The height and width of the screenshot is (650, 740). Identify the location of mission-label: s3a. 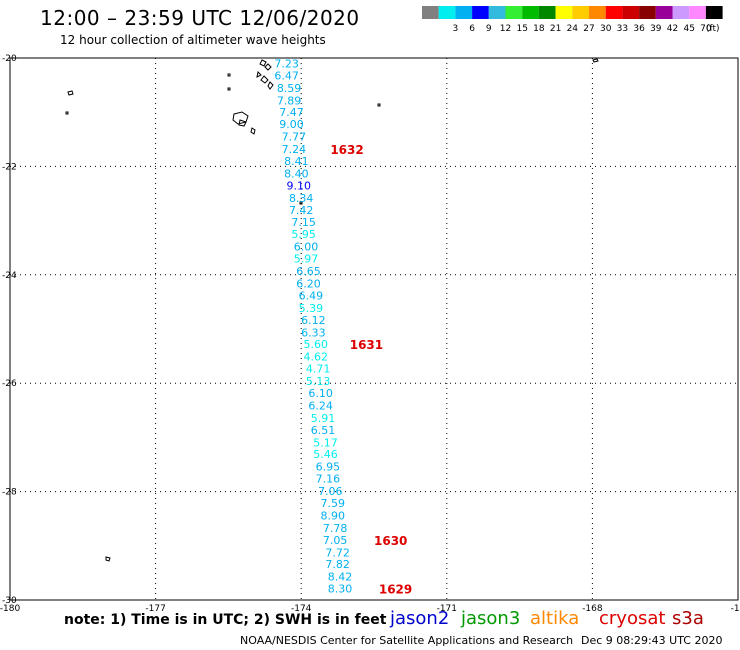
(688, 618).